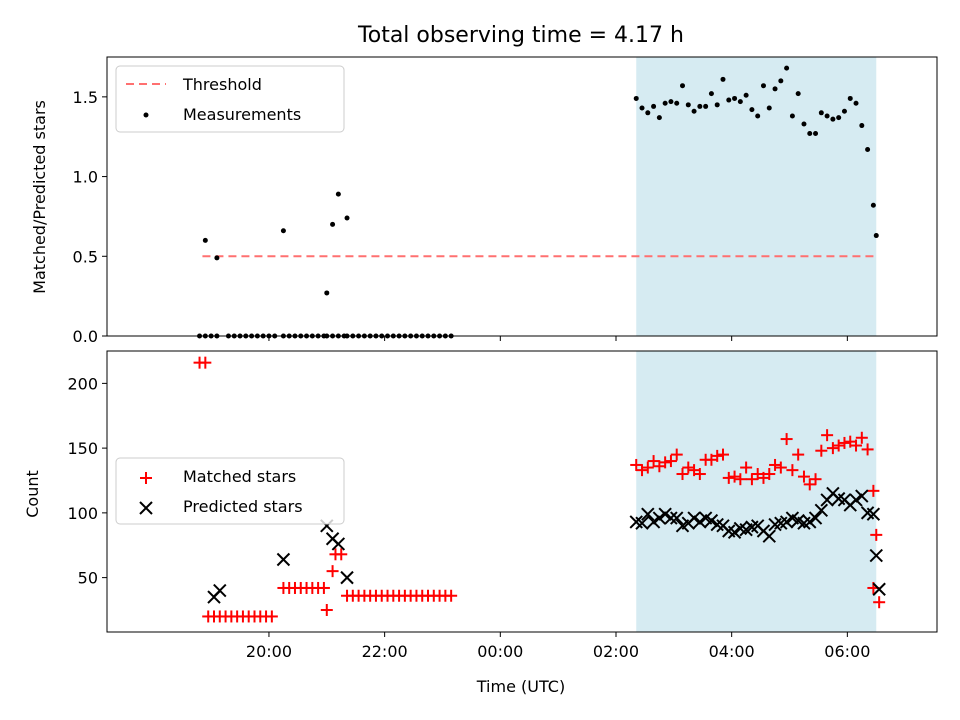 Image resolution: width=960 pixels, height=720 pixels. I want to click on bottom-xtick-label: 22:00, so click(385, 651).